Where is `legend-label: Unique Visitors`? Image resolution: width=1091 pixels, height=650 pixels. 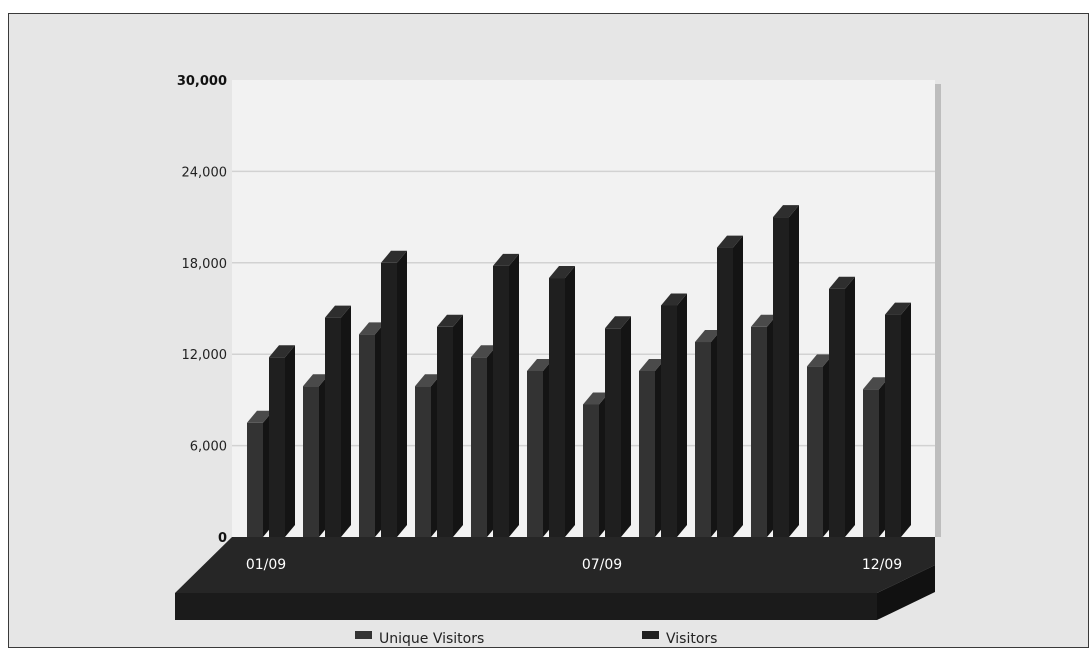
legend-label: Unique Visitors is located at coordinates (431, 639).